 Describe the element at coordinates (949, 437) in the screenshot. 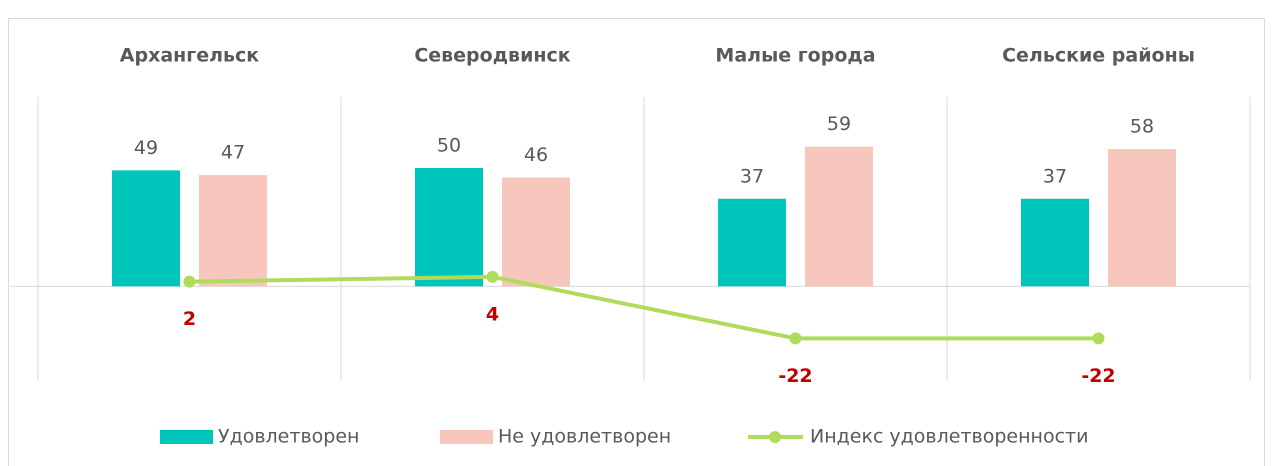

I see `legend-label: Индекс удовлетворенности` at that location.